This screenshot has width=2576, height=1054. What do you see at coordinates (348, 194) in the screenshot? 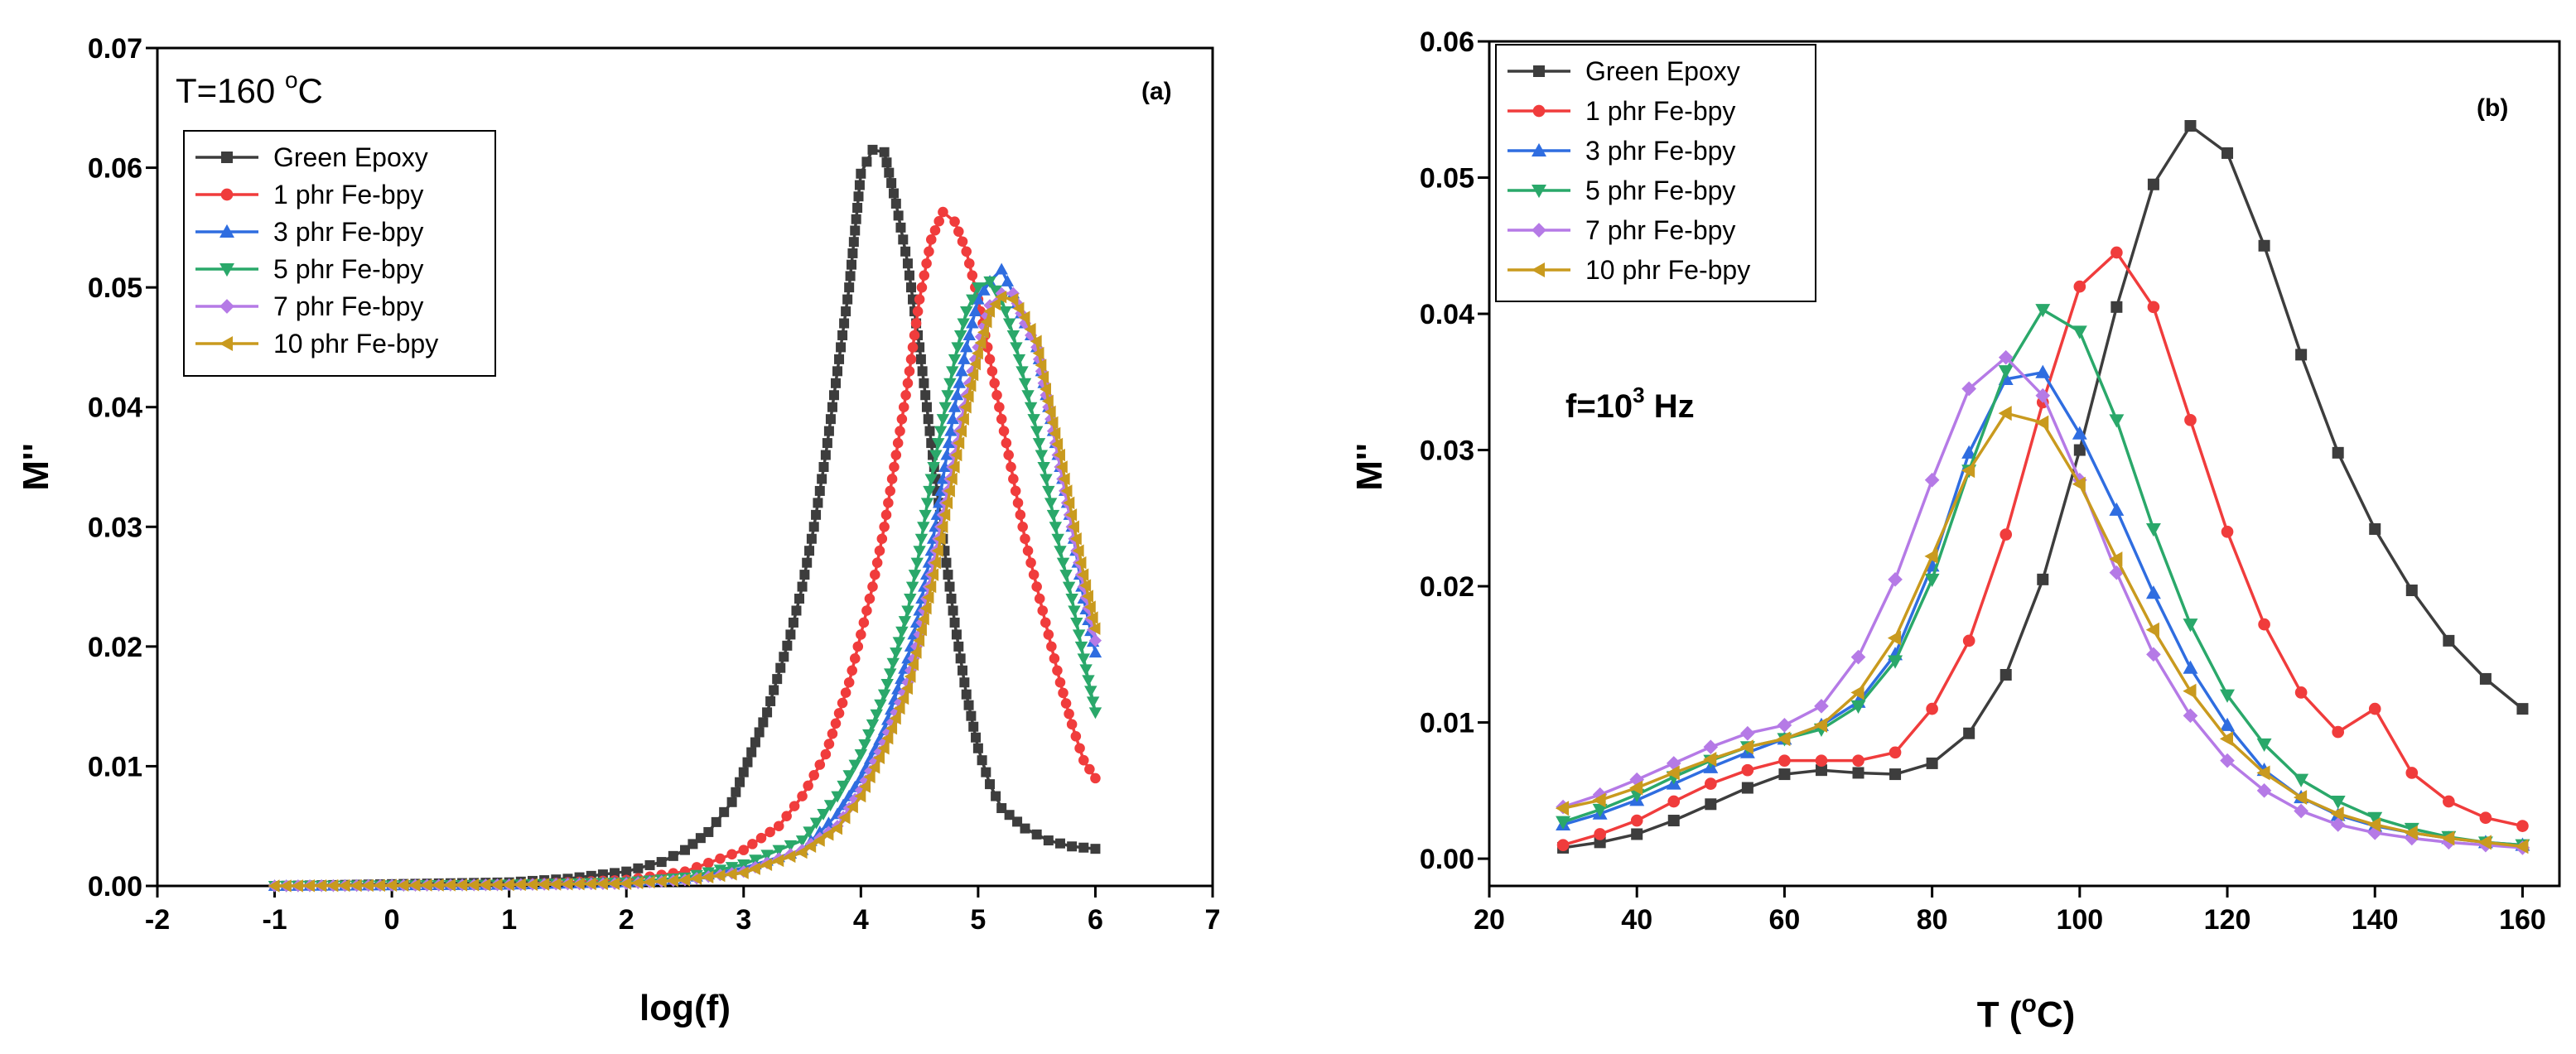
I see `legend-label-a-1: 1 phr Fe-bpy` at bounding box center [348, 194].